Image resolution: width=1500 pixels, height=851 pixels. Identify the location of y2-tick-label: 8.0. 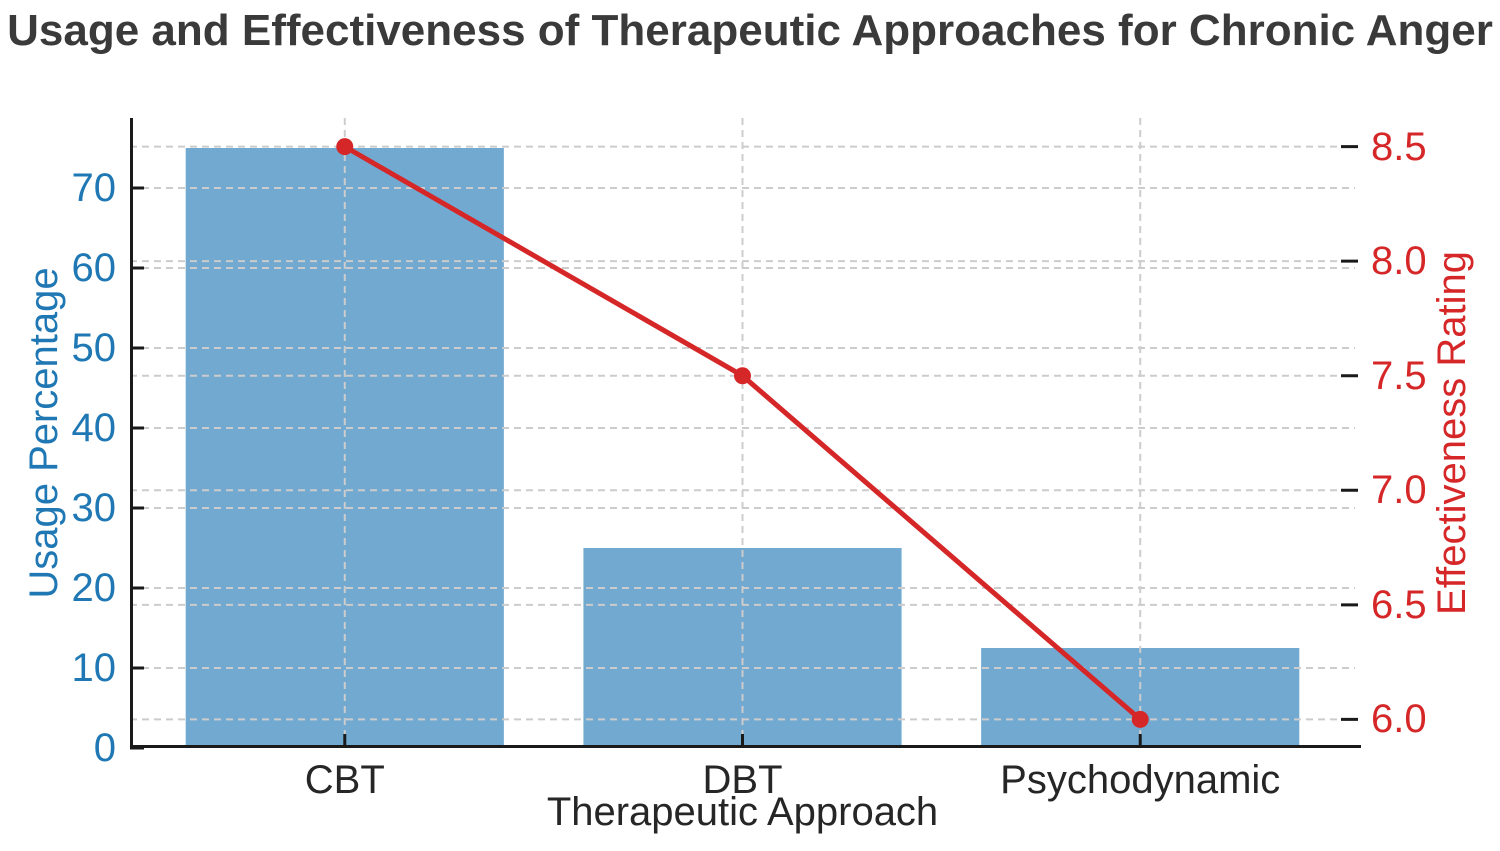
(1399, 261).